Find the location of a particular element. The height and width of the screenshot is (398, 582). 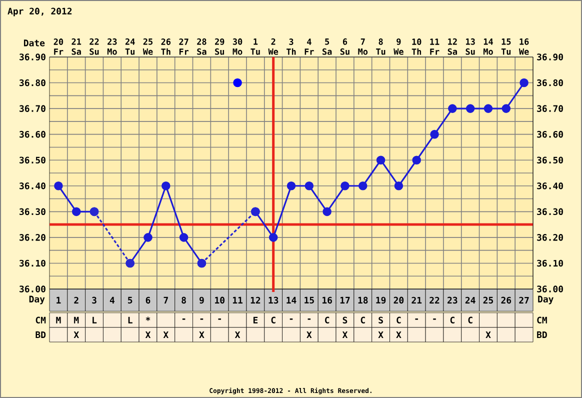

text: L is located at coordinates (130, 320).